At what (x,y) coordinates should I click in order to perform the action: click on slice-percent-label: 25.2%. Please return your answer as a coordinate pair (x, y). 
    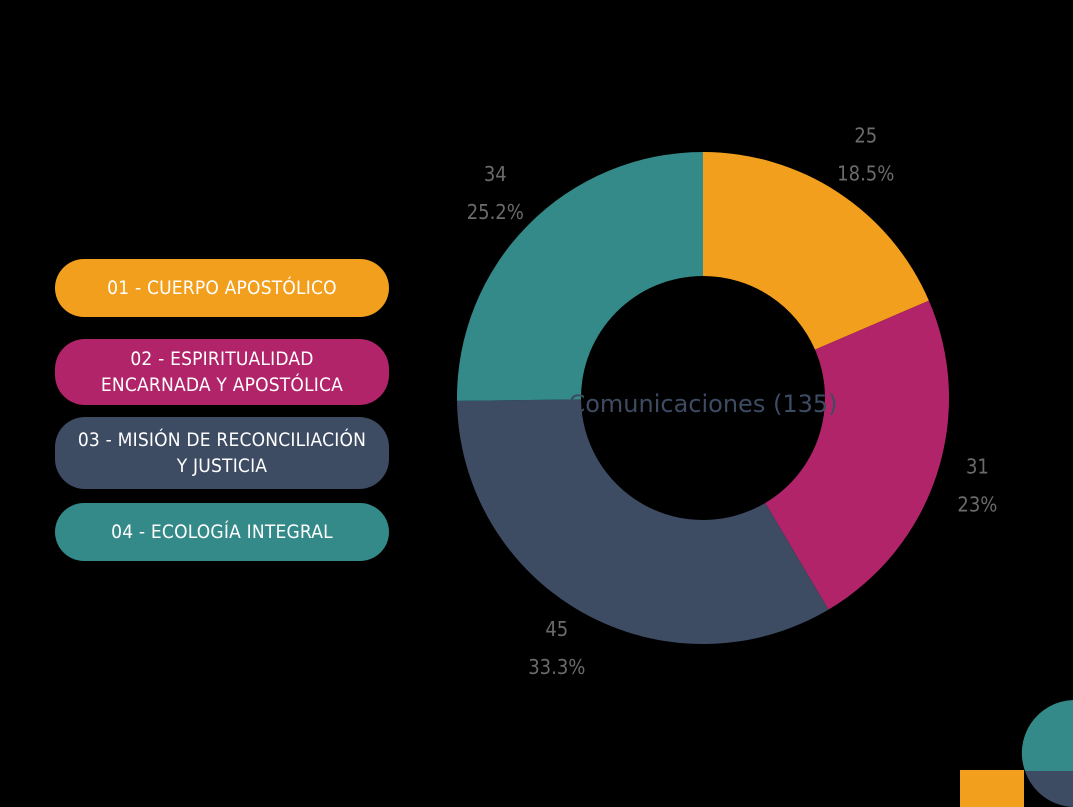
    Looking at the image, I should click on (495, 212).